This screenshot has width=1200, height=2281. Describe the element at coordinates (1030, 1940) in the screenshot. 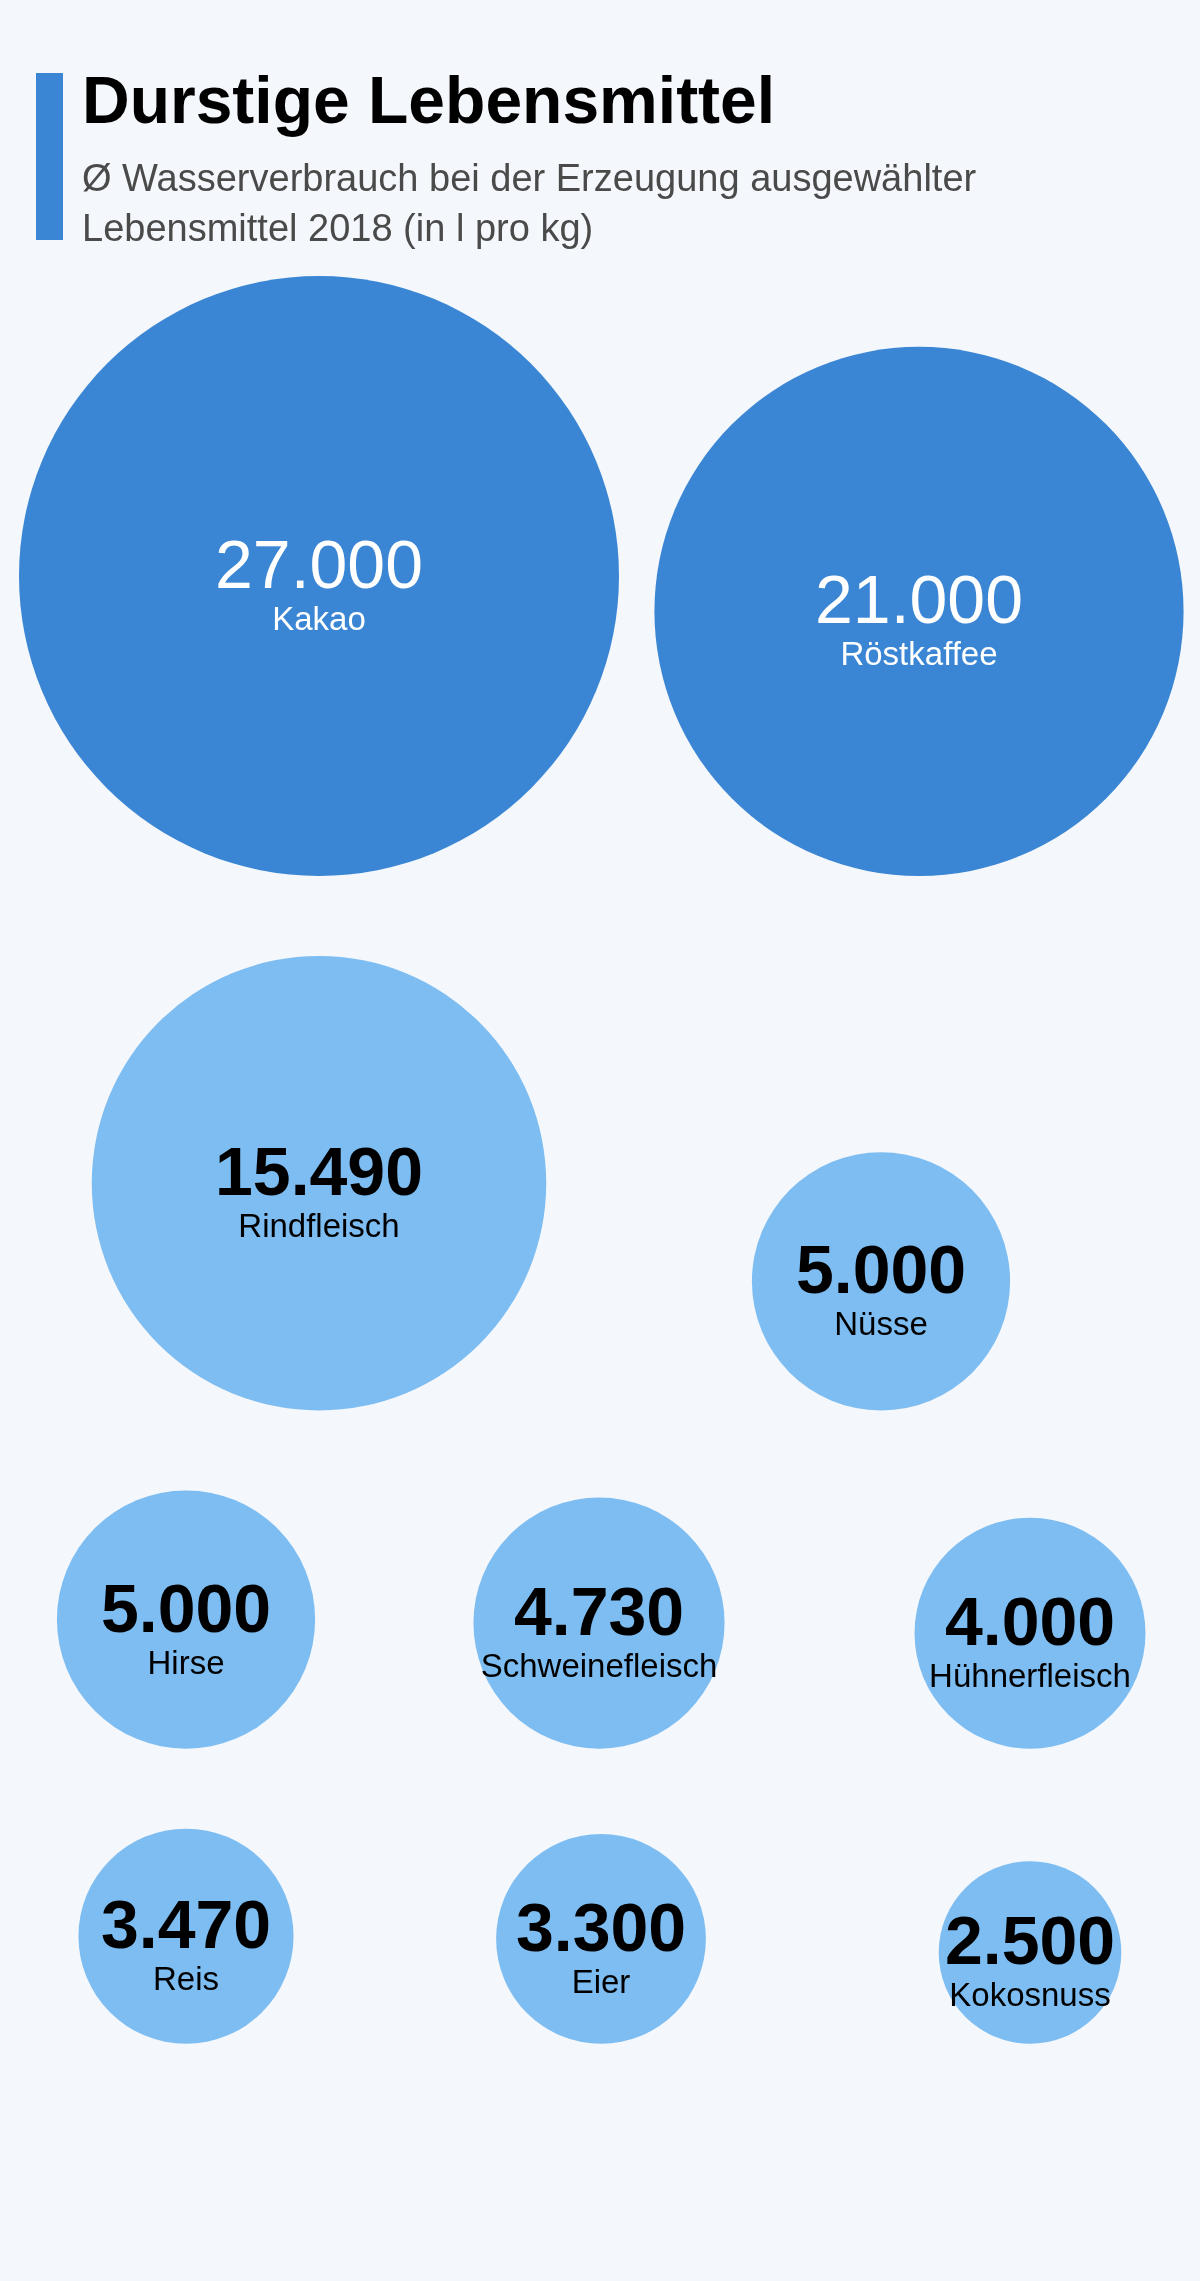

I see `data-label: 2.500` at that location.